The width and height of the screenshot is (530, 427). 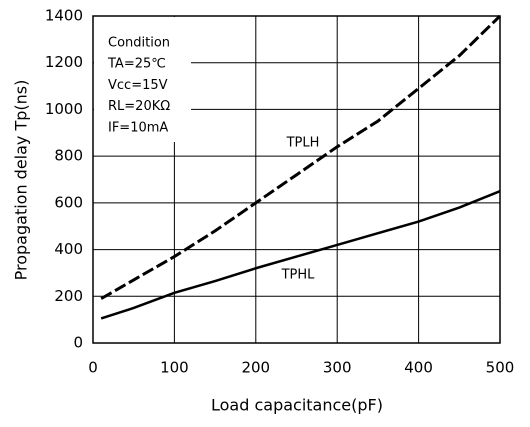 I want to click on condition-text: IF=10mA, so click(x=138, y=127).